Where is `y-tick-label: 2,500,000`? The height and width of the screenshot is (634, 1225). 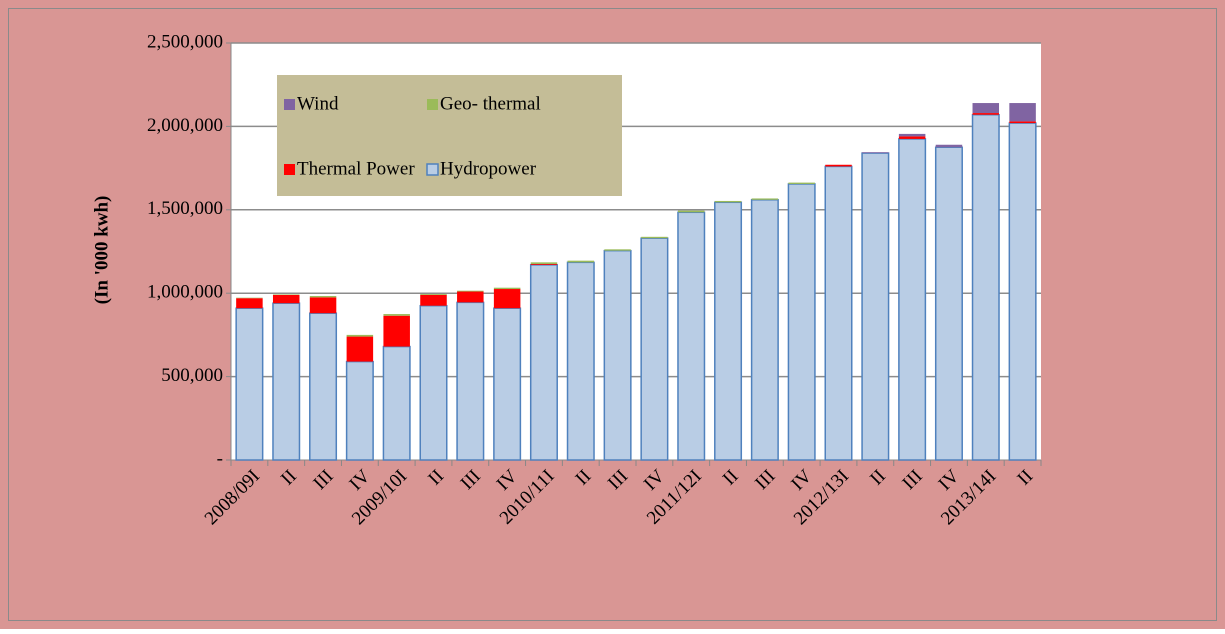 y-tick-label: 2,500,000 is located at coordinates (185, 41).